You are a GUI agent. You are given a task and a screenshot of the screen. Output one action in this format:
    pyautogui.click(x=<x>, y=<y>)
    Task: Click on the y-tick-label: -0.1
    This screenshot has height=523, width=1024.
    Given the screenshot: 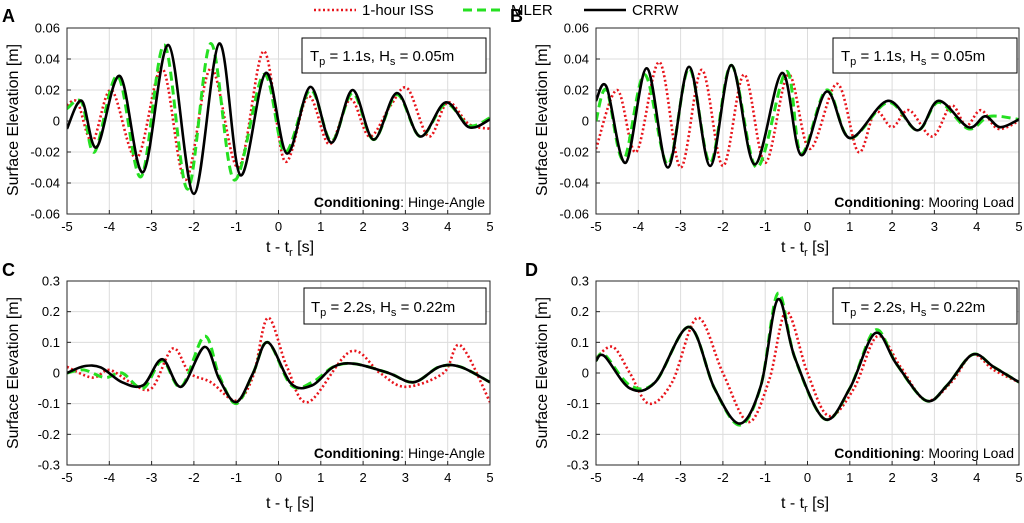 What is the action you would take?
    pyautogui.click(x=578, y=403)
    